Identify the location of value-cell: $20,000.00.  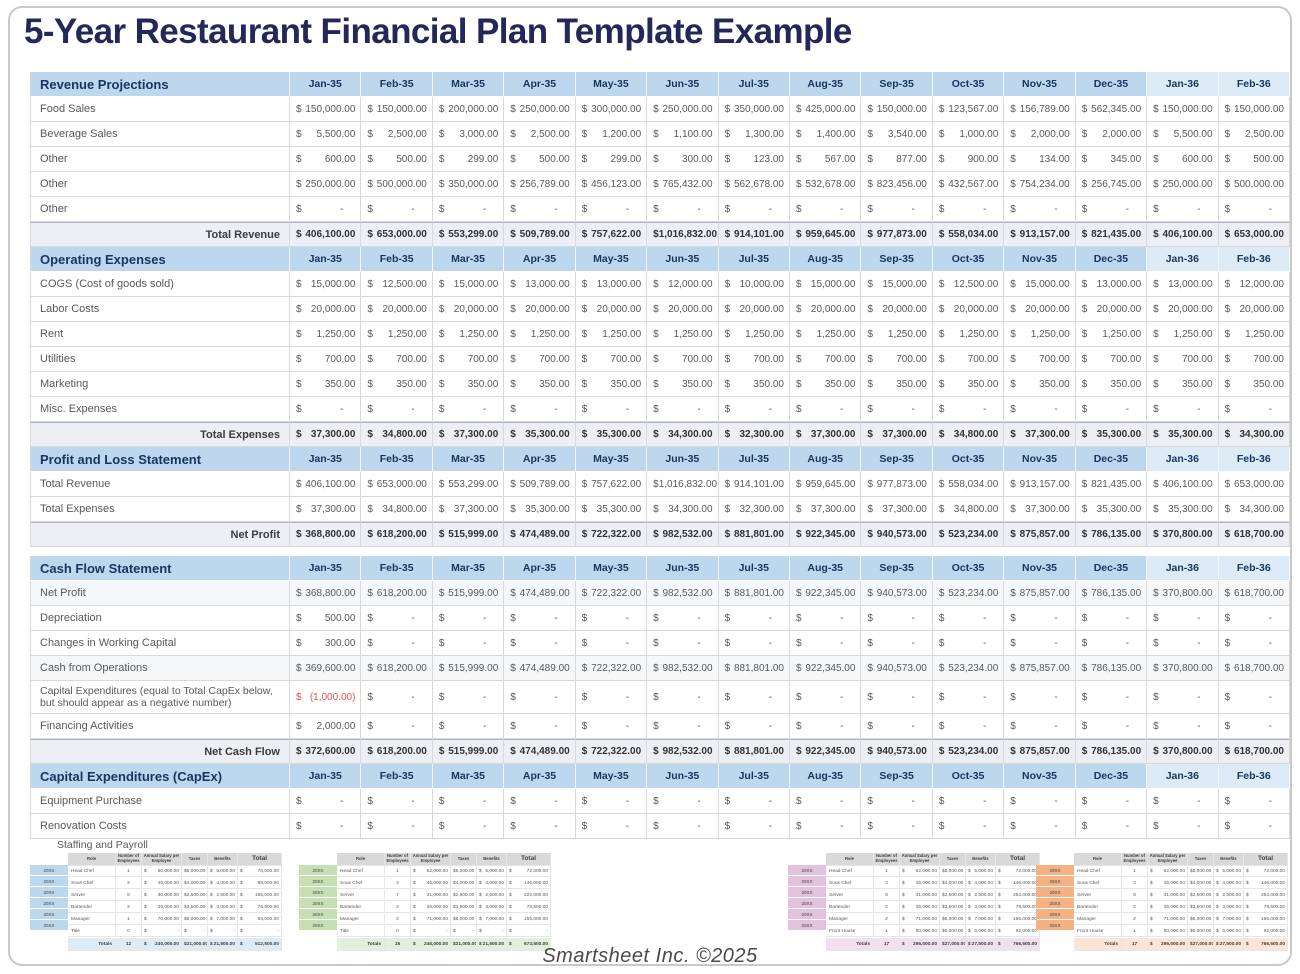
(1111, 309).